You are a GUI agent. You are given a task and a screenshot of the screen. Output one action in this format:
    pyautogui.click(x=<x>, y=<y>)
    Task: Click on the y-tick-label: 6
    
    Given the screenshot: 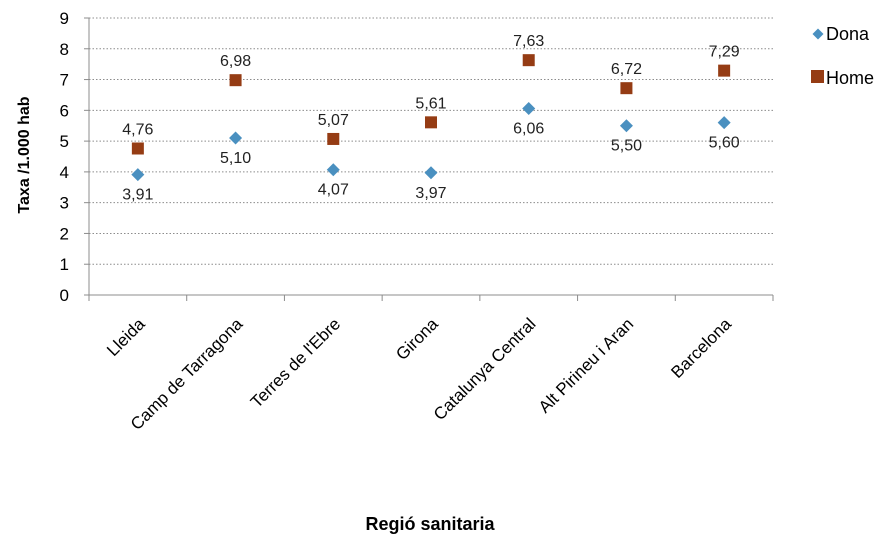 What is the action you would take?
    pyautogui.click(x=64, y=110)
    